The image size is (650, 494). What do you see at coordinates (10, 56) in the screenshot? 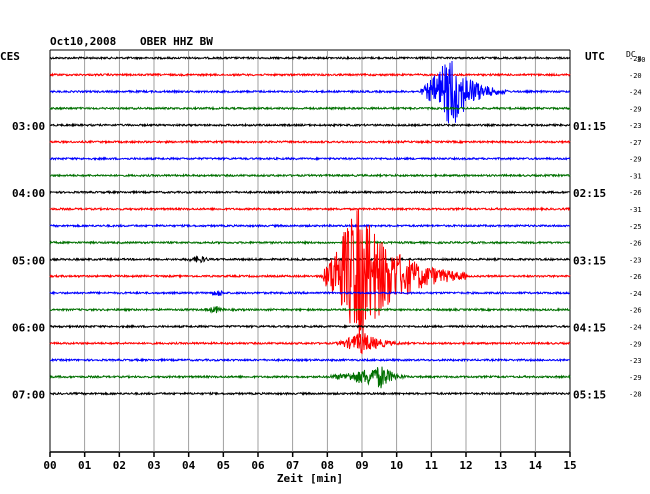
I see `left-timezone: CES` at bounding box center [10, 56].